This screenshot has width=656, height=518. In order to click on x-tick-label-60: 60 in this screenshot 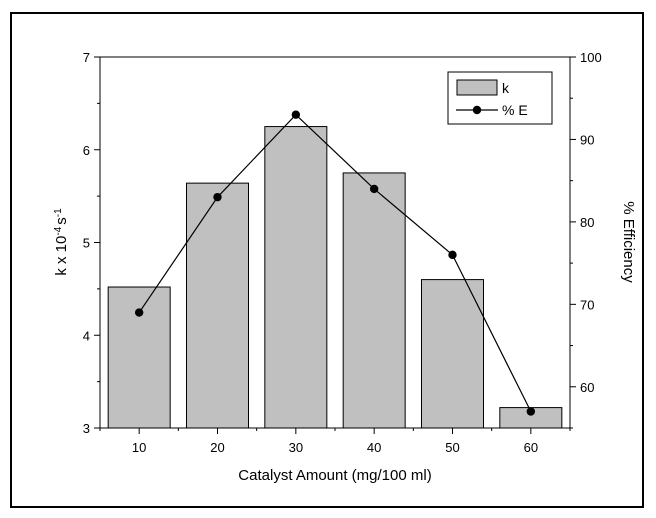, I will do `click(531, 447)`.